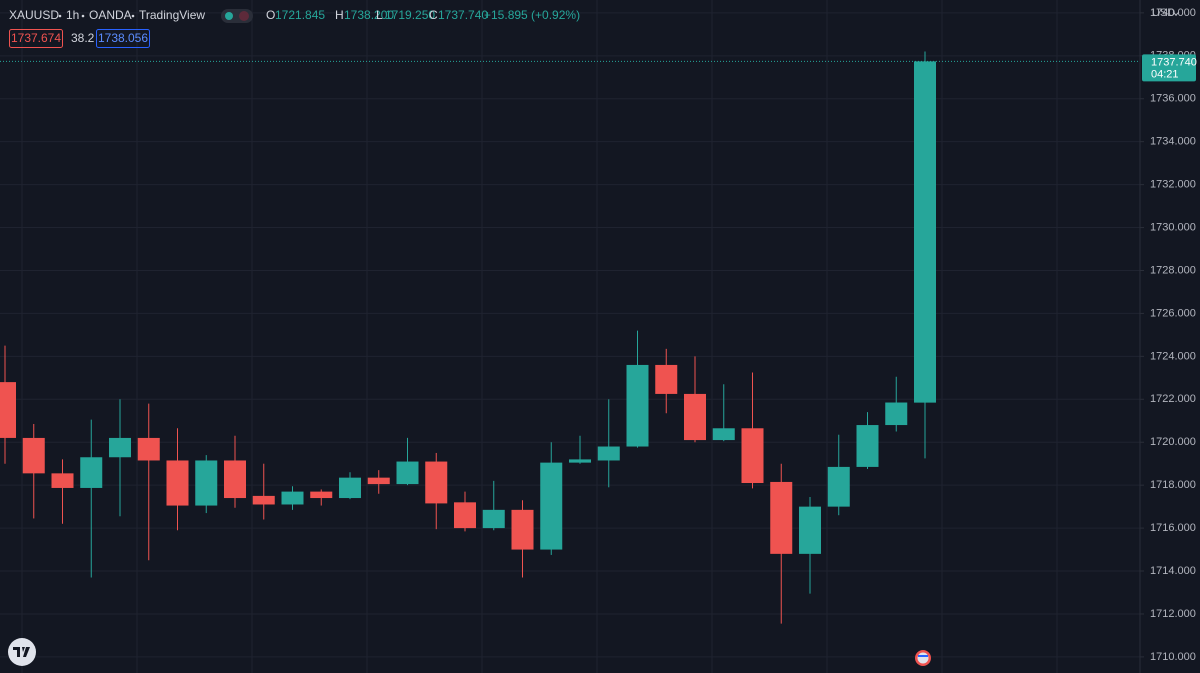 Image resolution: width=1200 pixels, height=673 pixels. I want to click on ohlc-value: 1721.845, so click(300, 15).